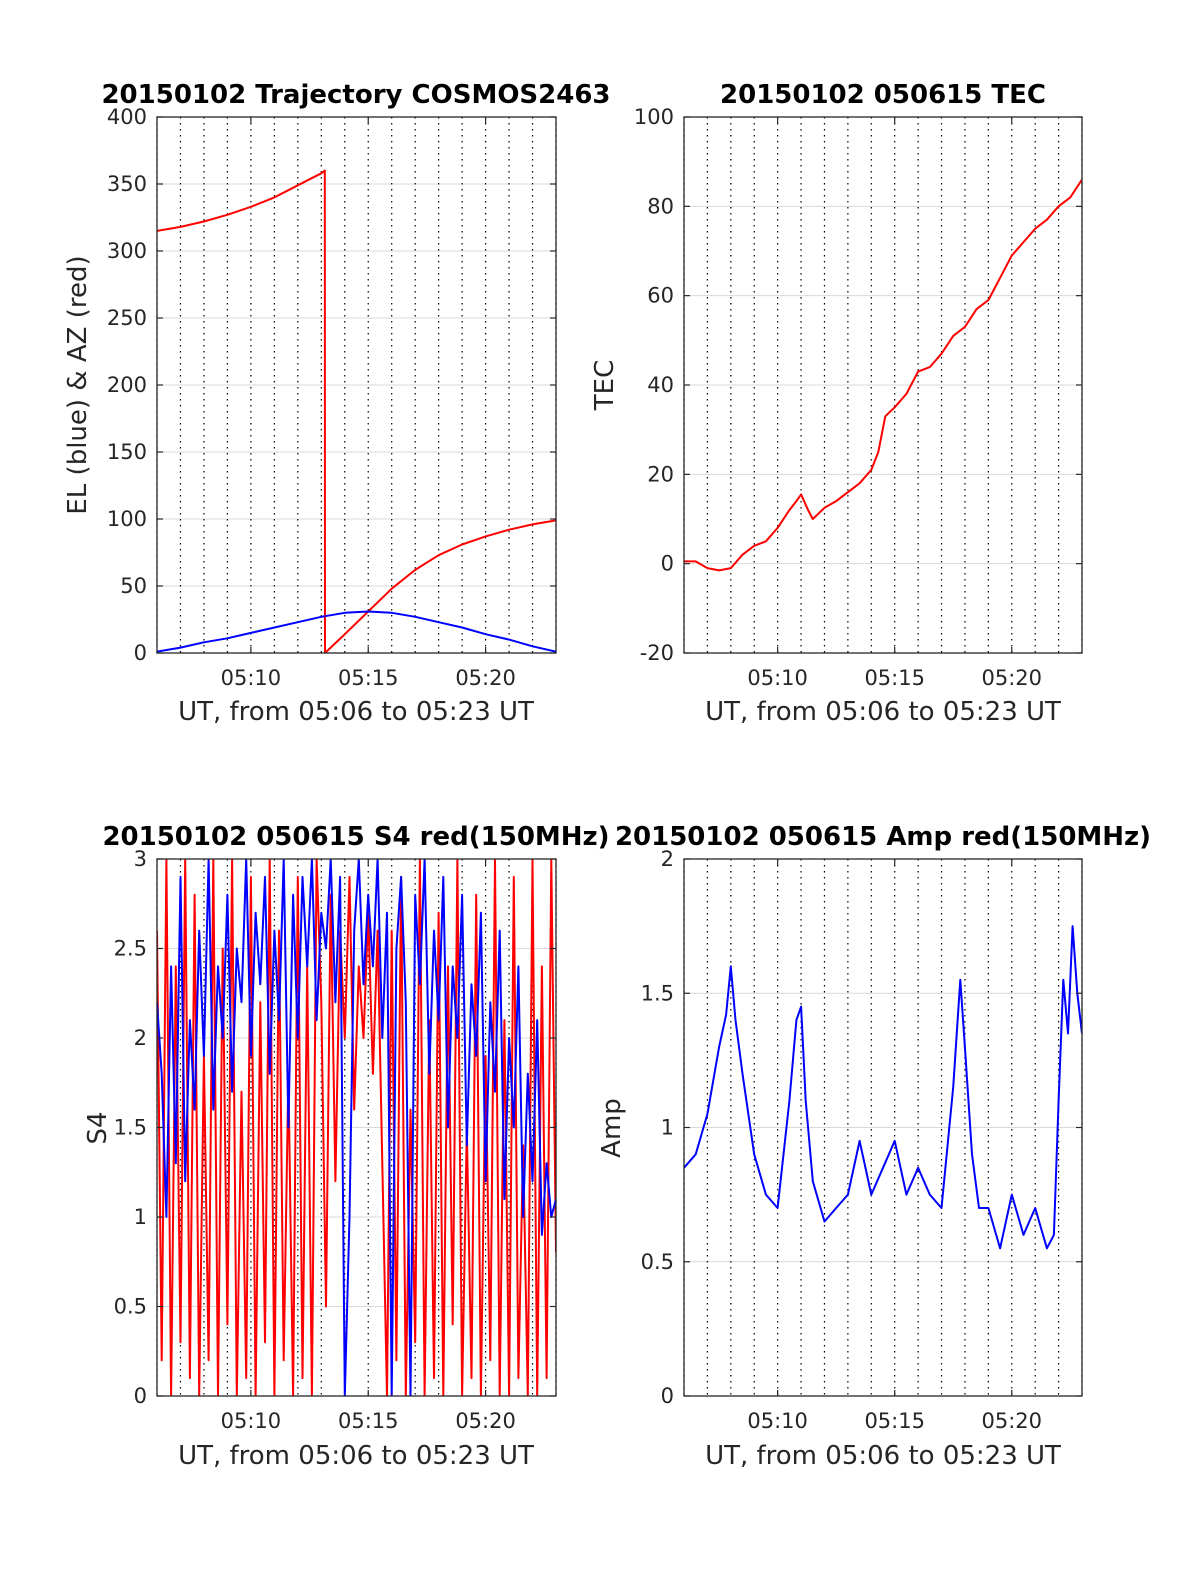 The image size is (1200, 1575). What do you see at coordinates (667, 1128) in the screenshot?
I see `amp-ytick-label: 1` at bounding box center [667, 1128].